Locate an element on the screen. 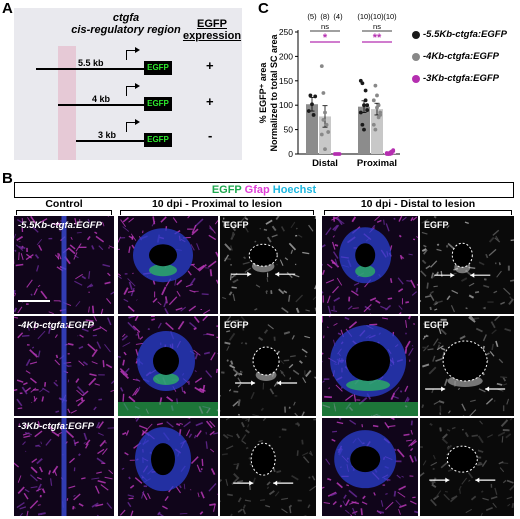 Image resolution: width=520 pixels, height=519 pixels. y-tick-label: 100 is located at coordinates (286, 105).